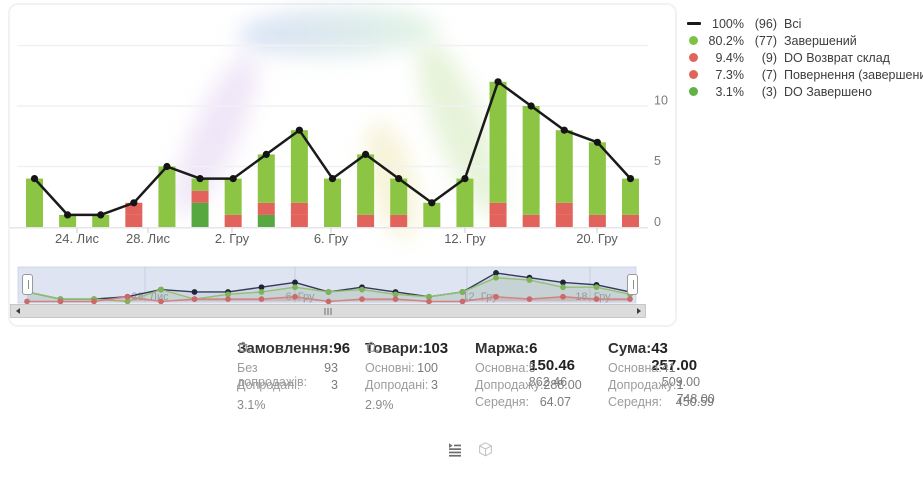 Image resolution: width=923 pixels, height=480 pixels. I want to click on nav-completed-area, so click(328, 289).